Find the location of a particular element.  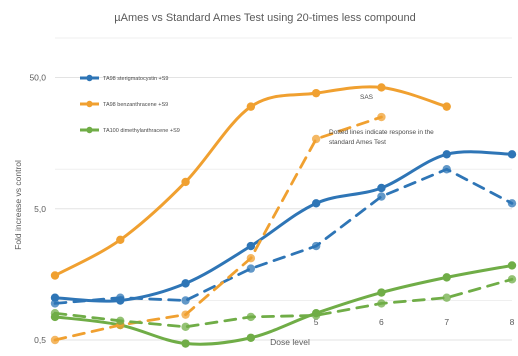

x-tick-label: 8 is located at coordinates (512, 322).